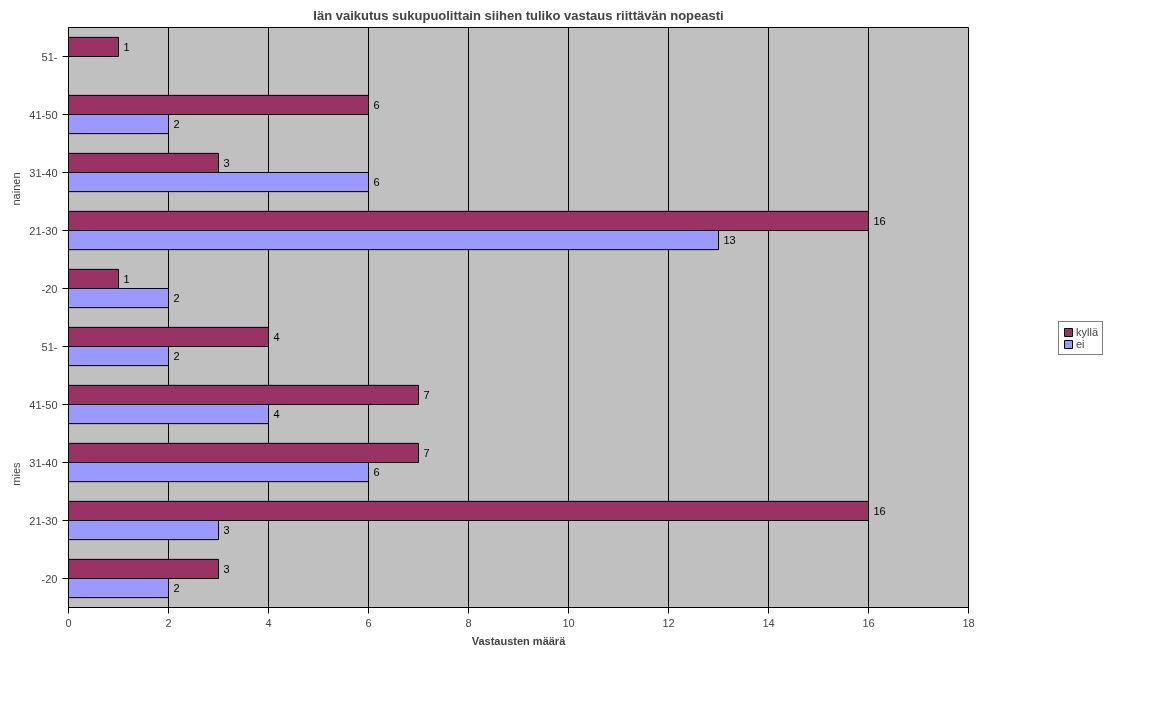  Describe the element at coordinates (15, 189) in the screenshot. I see `text: nainen` at that location.